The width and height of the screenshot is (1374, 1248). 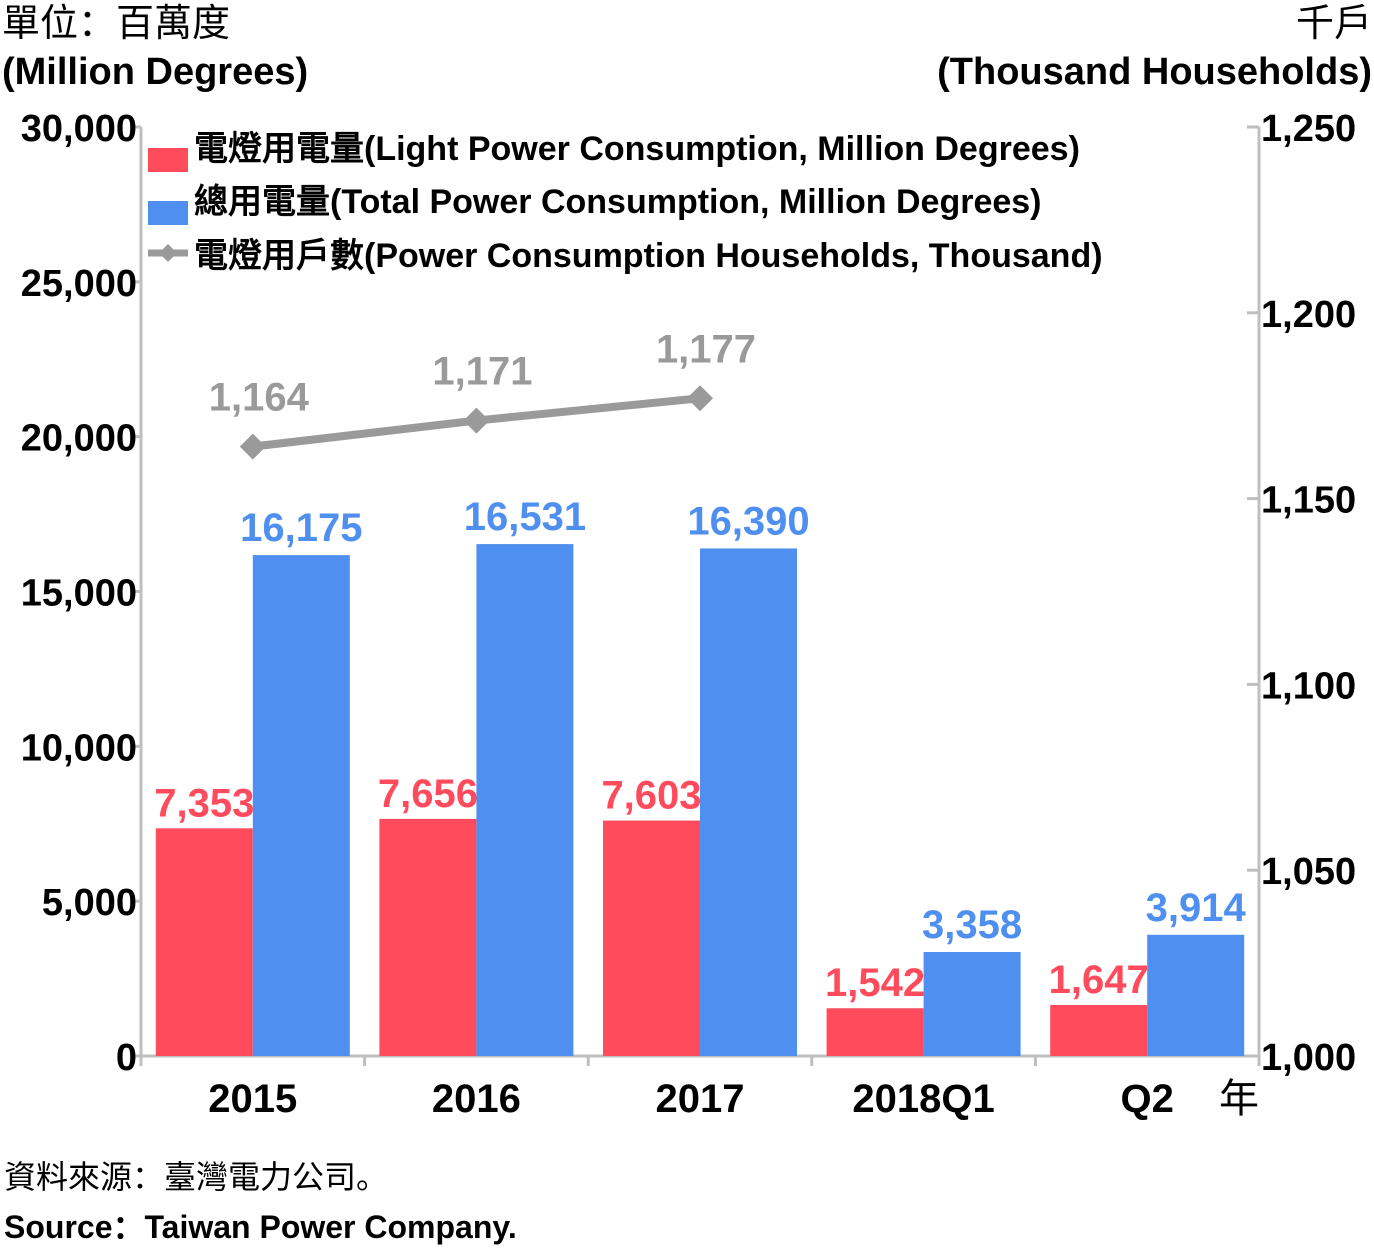 I want to click on x-axis-unit: 年, so click(x=1239, y=1099).